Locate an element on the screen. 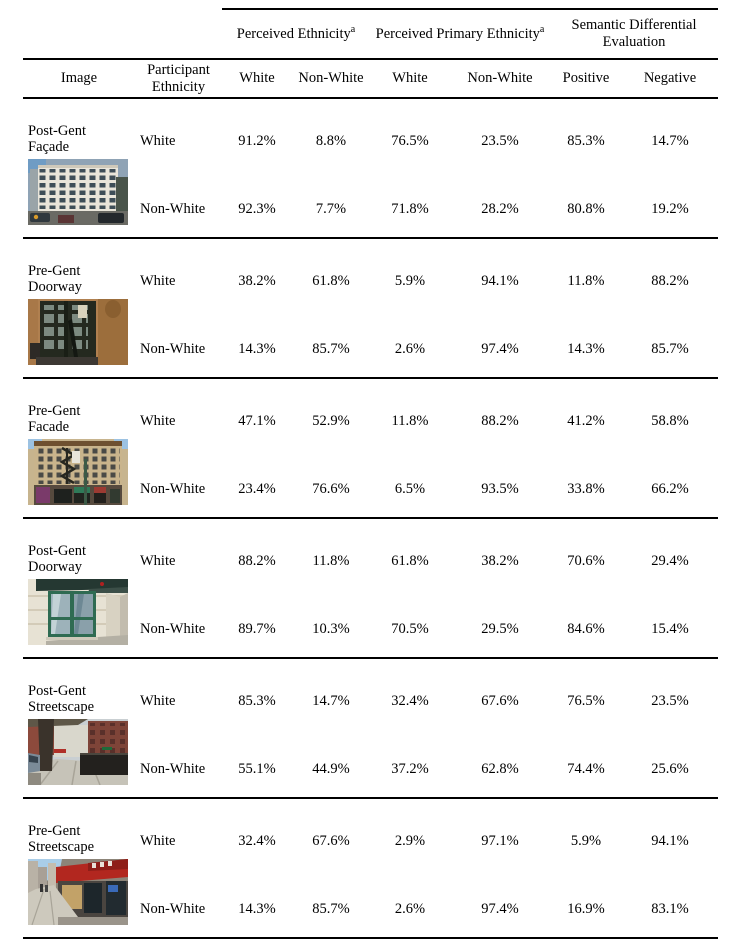  image-label: Post-Gent Façade is located at coordinates (57, 139).